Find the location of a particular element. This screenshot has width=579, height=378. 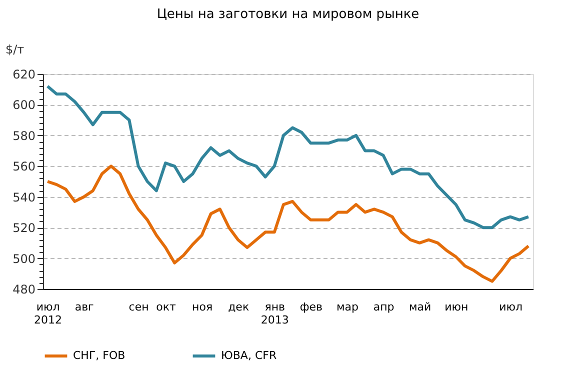

x-tick-label: янв 2013 is located at coordinates (274, 313).